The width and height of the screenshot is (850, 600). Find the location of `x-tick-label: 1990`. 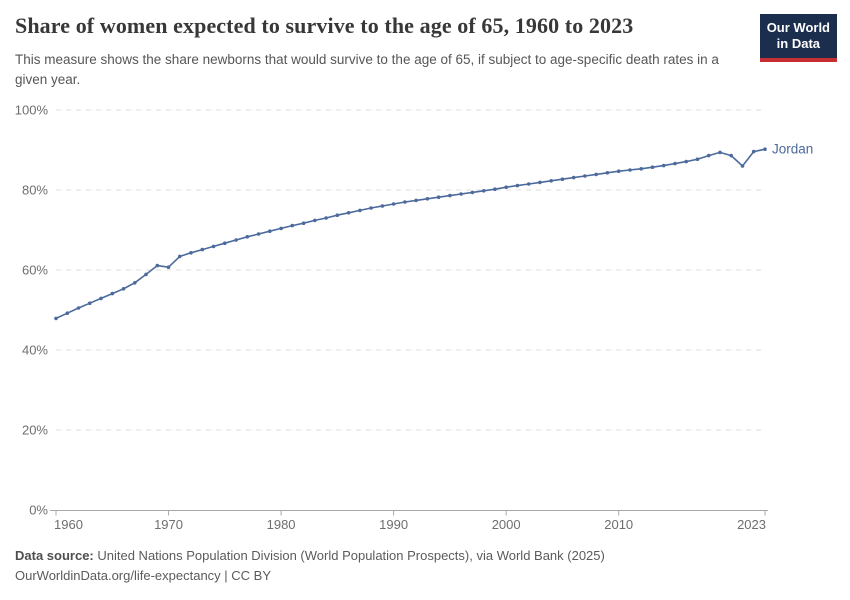

x-tick-label: 1990 is located at coordinates (393, 524).